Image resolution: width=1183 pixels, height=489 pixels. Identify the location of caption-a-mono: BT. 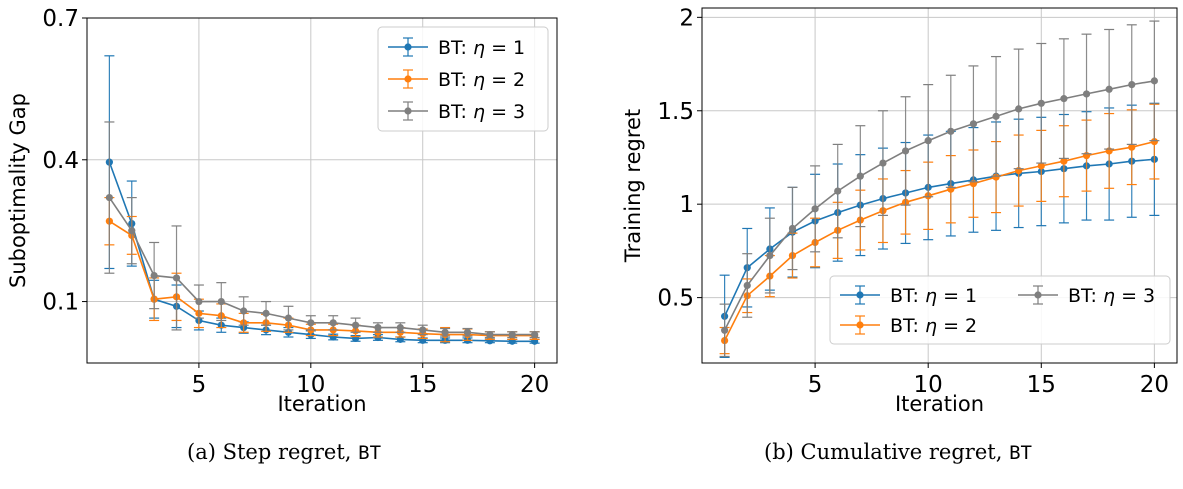
(370, 453).